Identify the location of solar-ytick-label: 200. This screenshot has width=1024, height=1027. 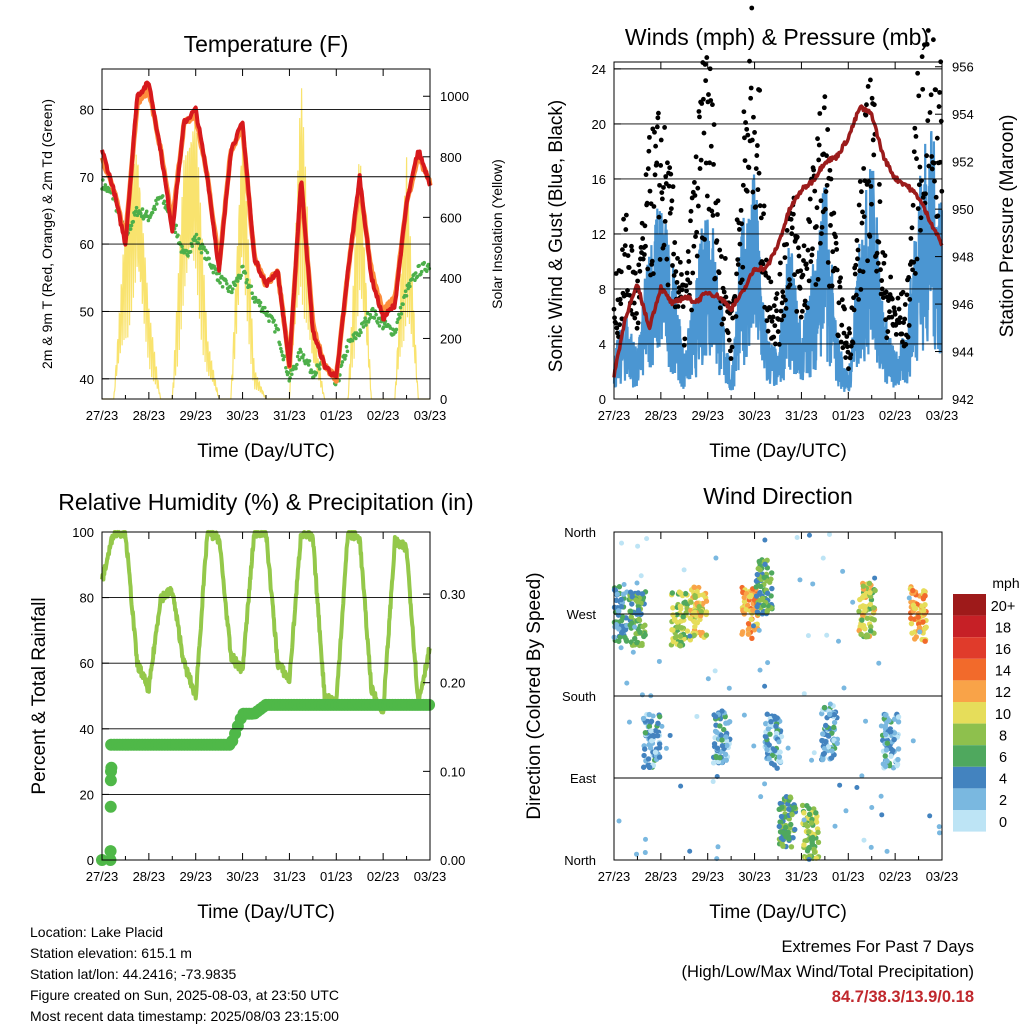
(451, 338).